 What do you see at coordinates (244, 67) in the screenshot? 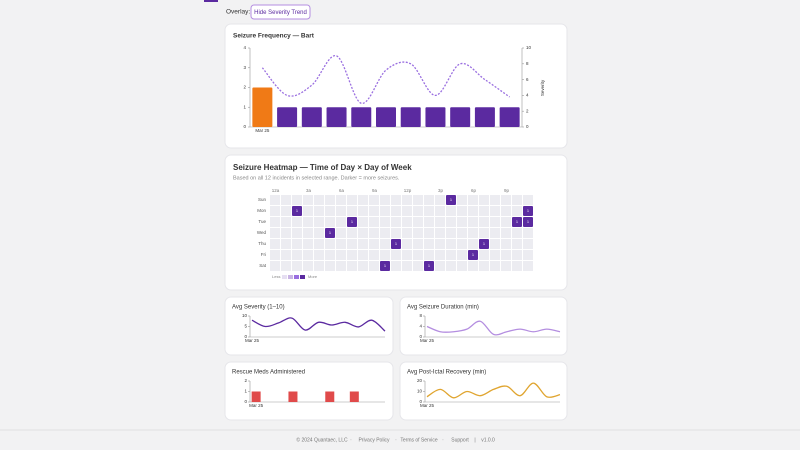
I see `y-tick-label: 3` at bounding box center [244, 67].